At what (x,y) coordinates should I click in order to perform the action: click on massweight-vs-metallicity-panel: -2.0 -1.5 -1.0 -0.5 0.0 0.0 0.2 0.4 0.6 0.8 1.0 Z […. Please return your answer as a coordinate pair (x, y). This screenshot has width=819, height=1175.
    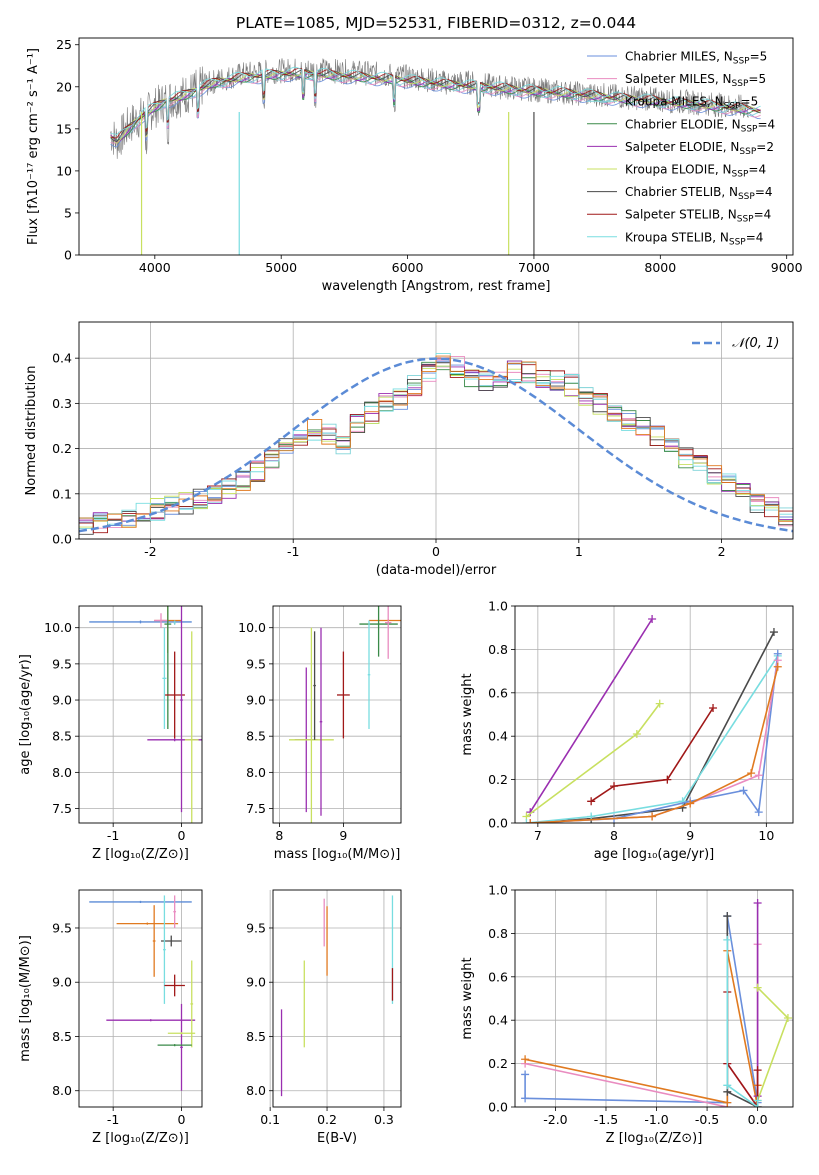
    Looking at the image, I should click on (627, 1014).